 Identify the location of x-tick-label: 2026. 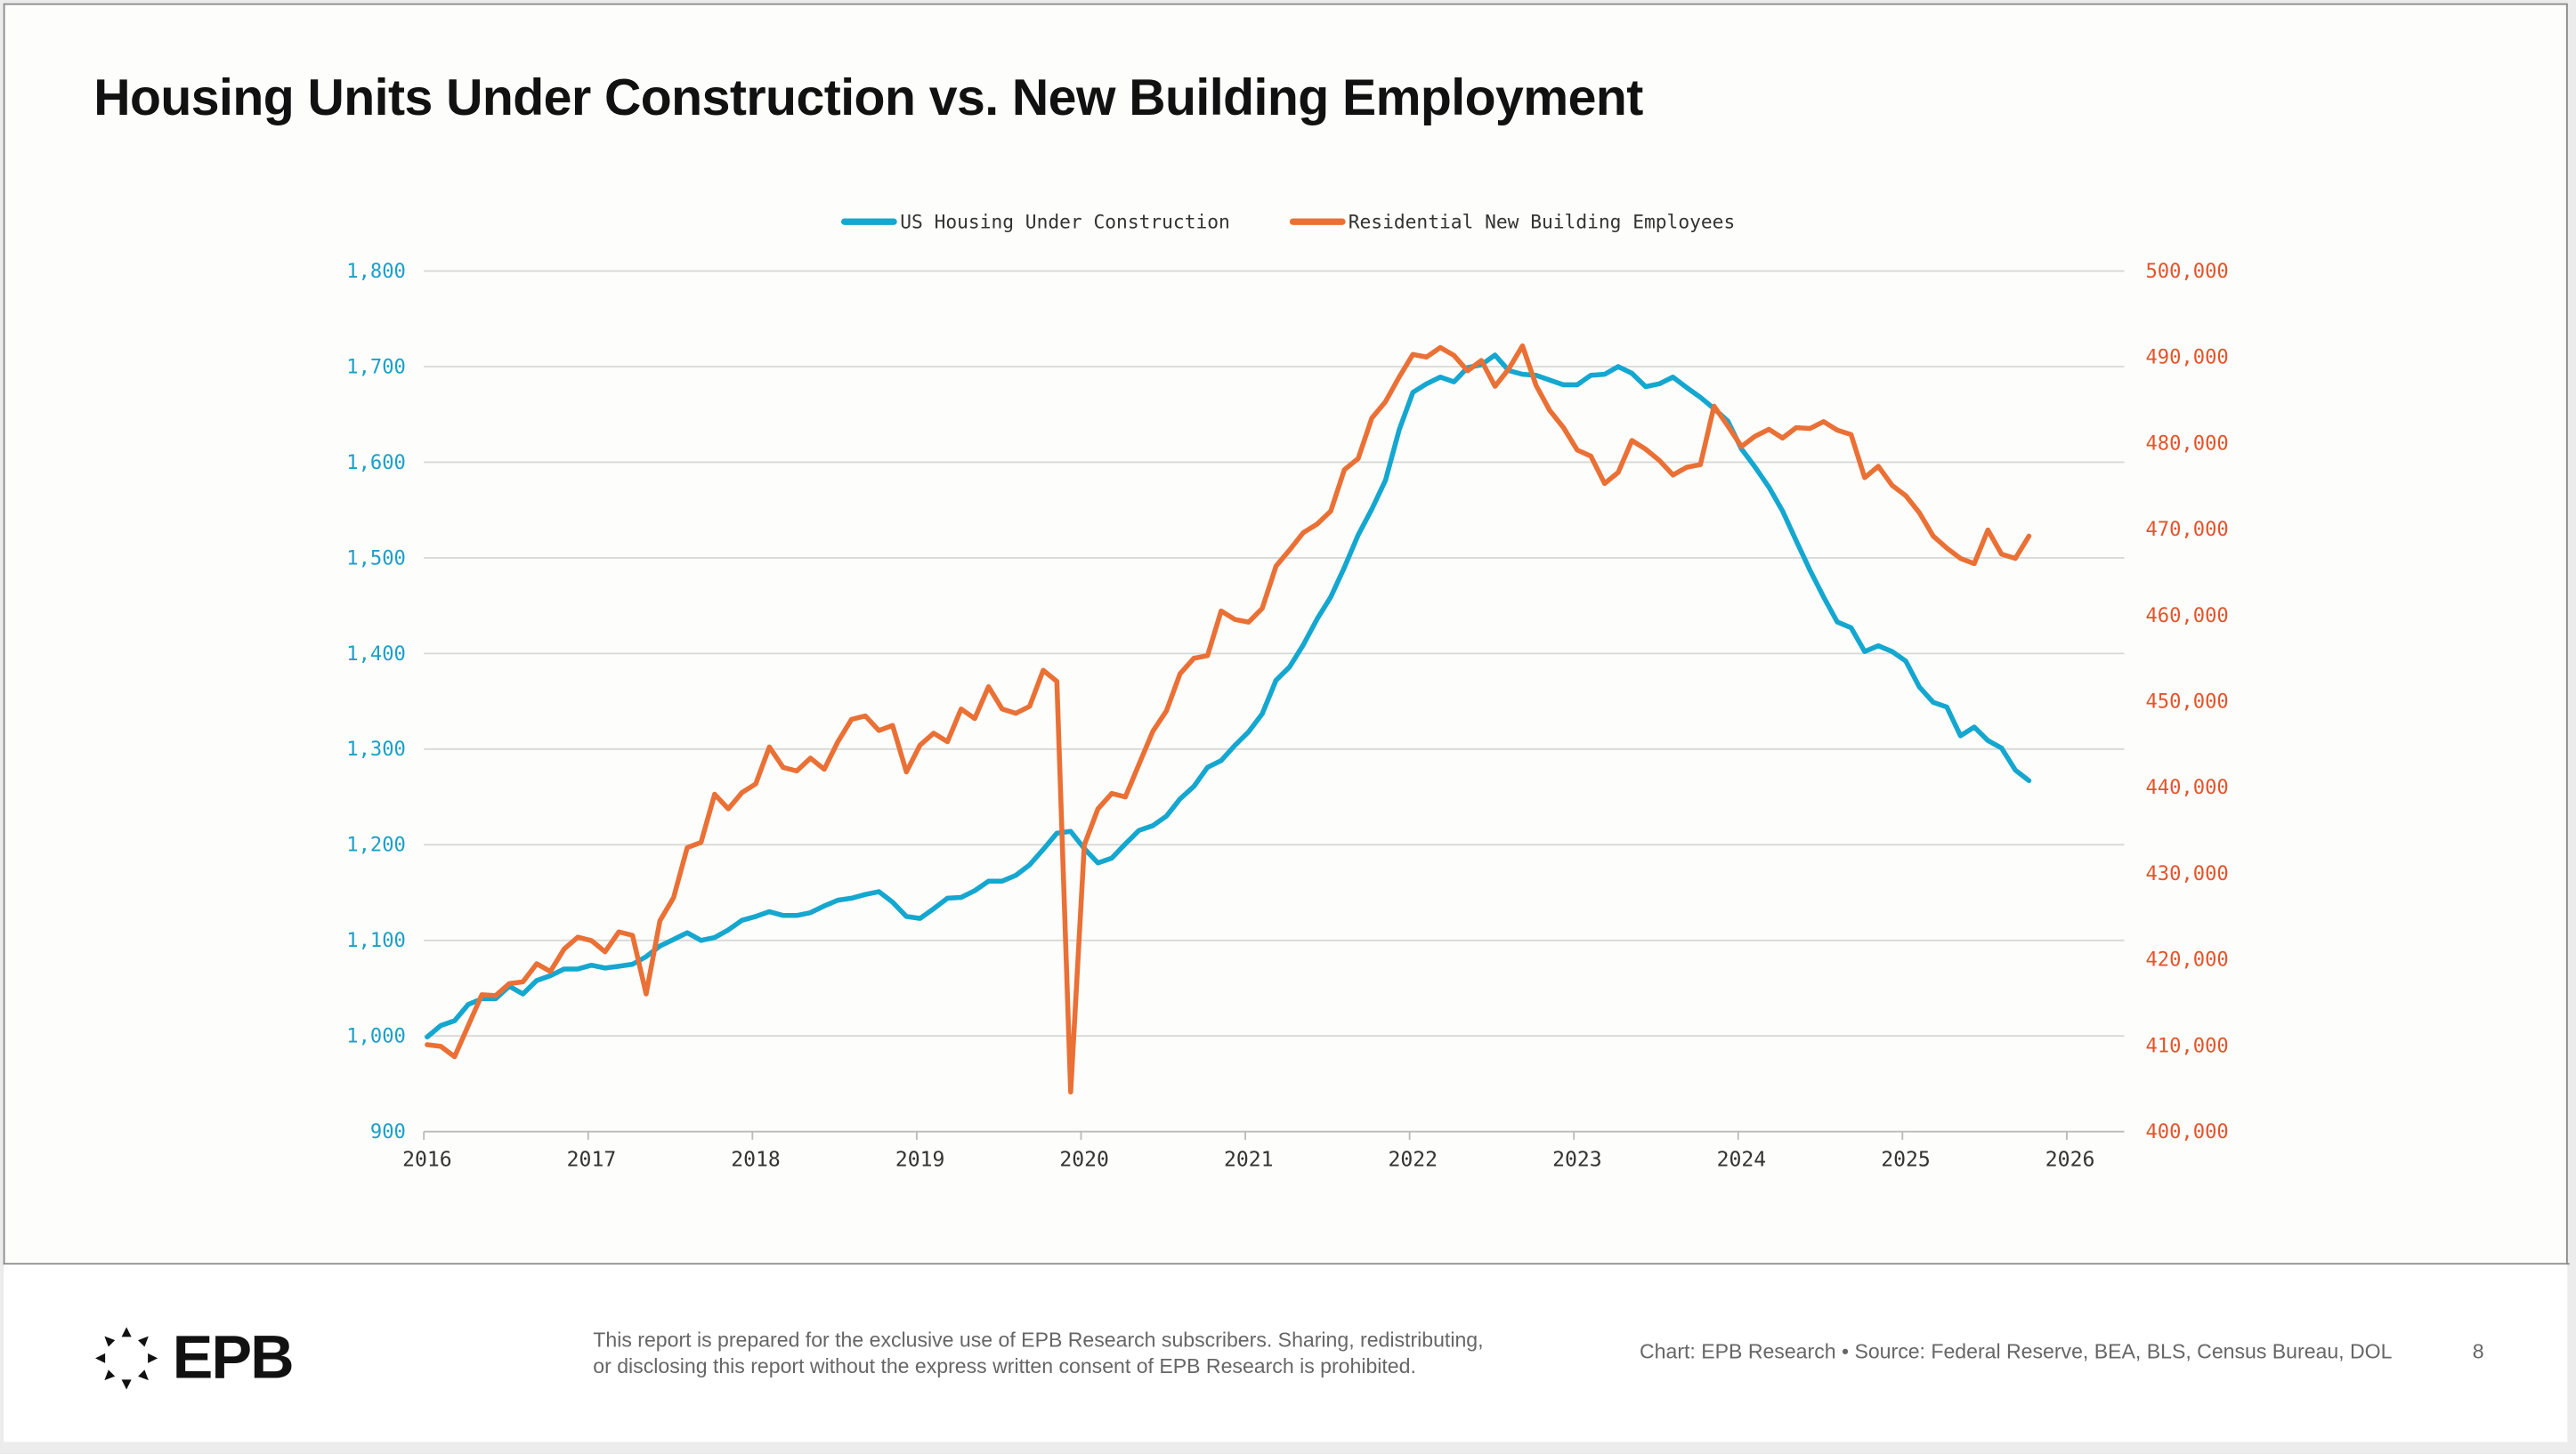
(2070, 1159).